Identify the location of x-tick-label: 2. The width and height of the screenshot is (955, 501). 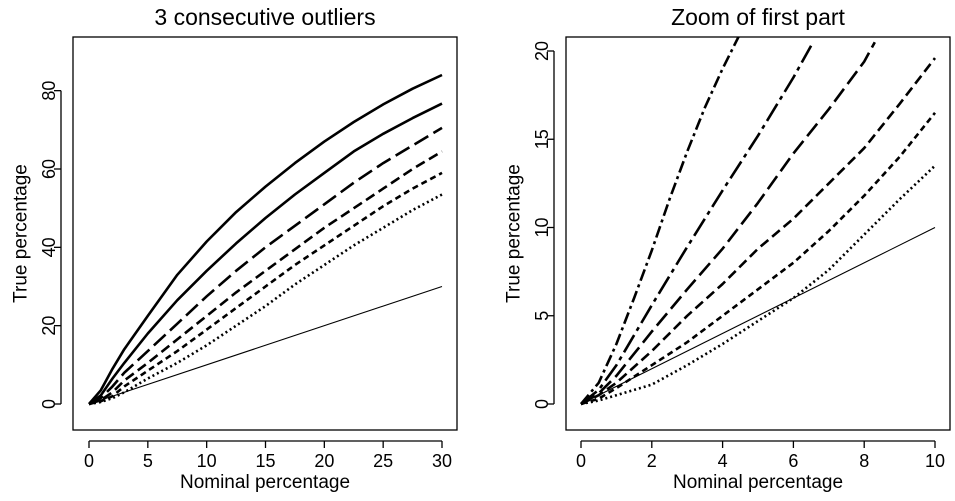
(652, 461).